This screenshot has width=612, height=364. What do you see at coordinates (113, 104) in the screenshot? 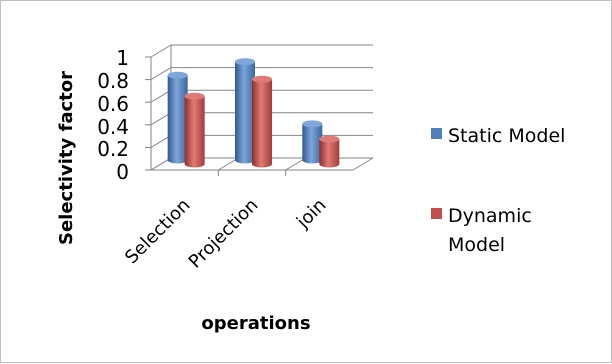
I see `y-tick-label: 0.6` at bounding box center [113, 104].